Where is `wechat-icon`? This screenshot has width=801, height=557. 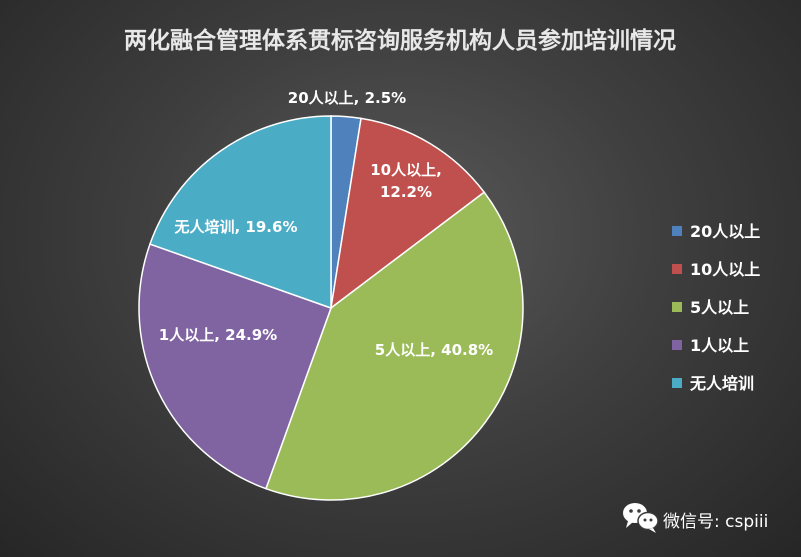
wechat-icon is located at coordinates (641, 518).